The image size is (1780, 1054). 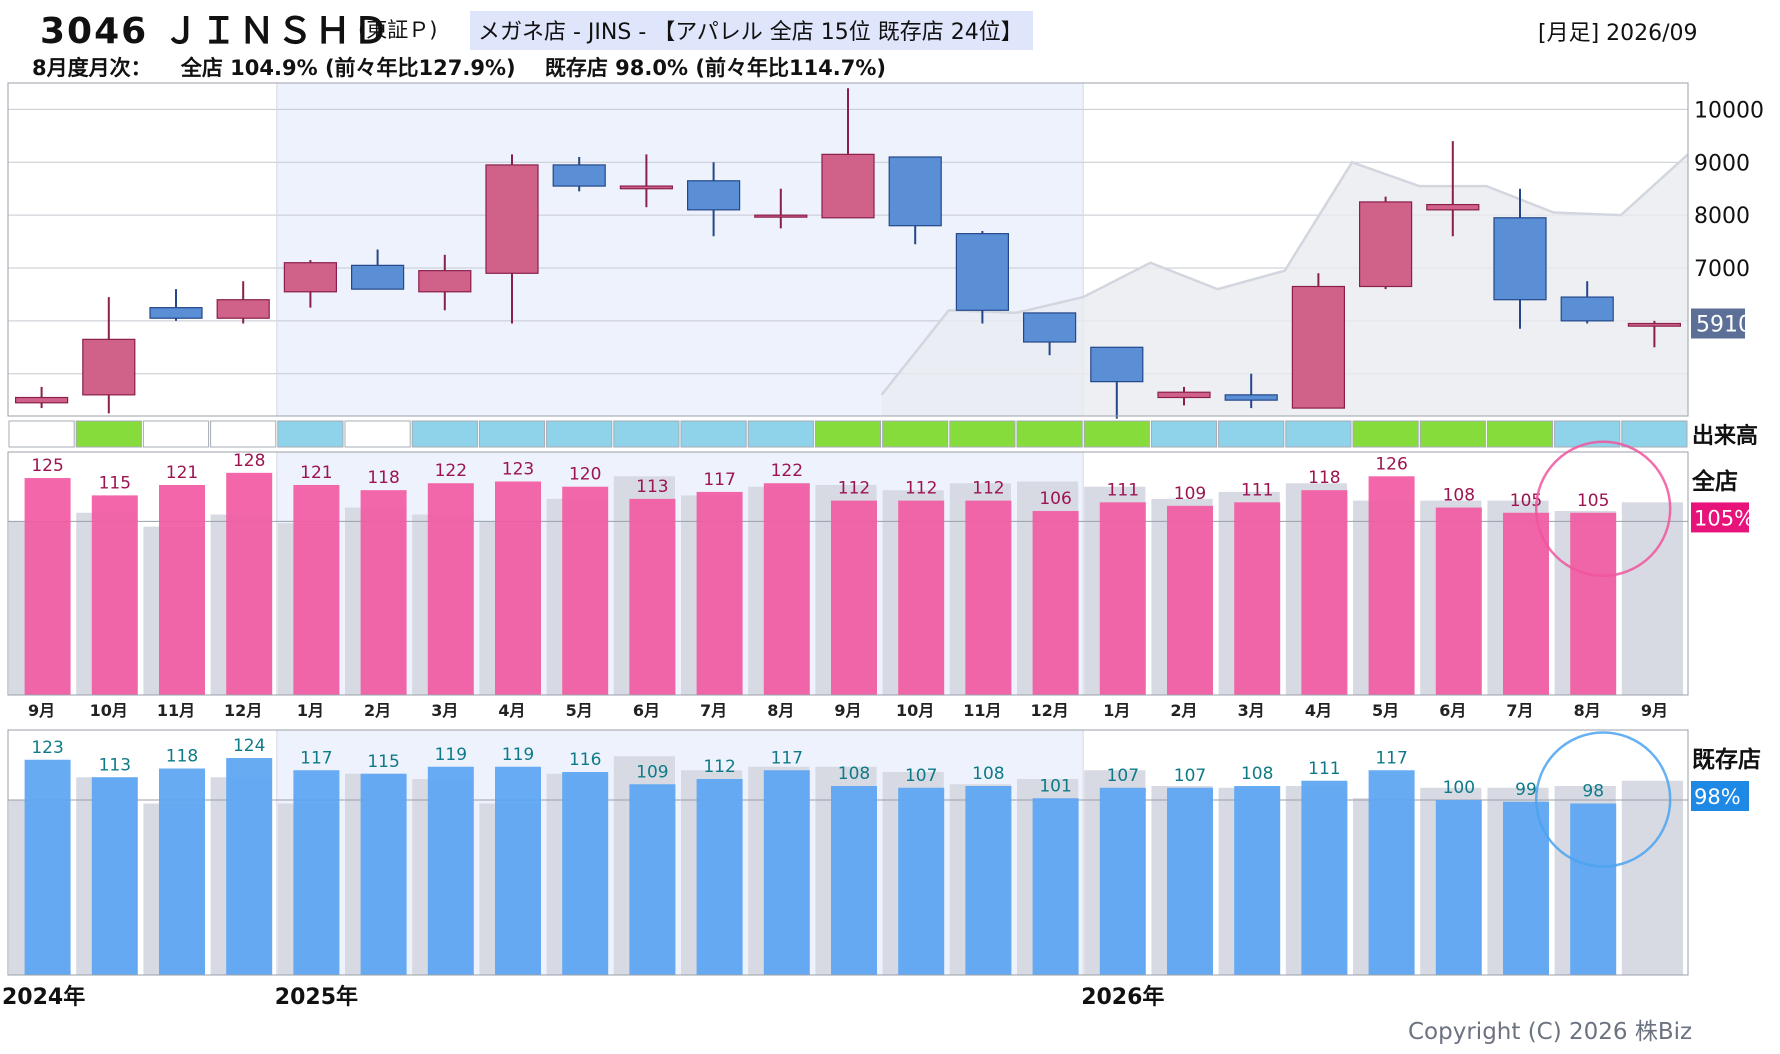 What do you see at coordinates (43, 997) in the screenshot?
I see `year-label: 2024年` at bounding box center [43, 997].